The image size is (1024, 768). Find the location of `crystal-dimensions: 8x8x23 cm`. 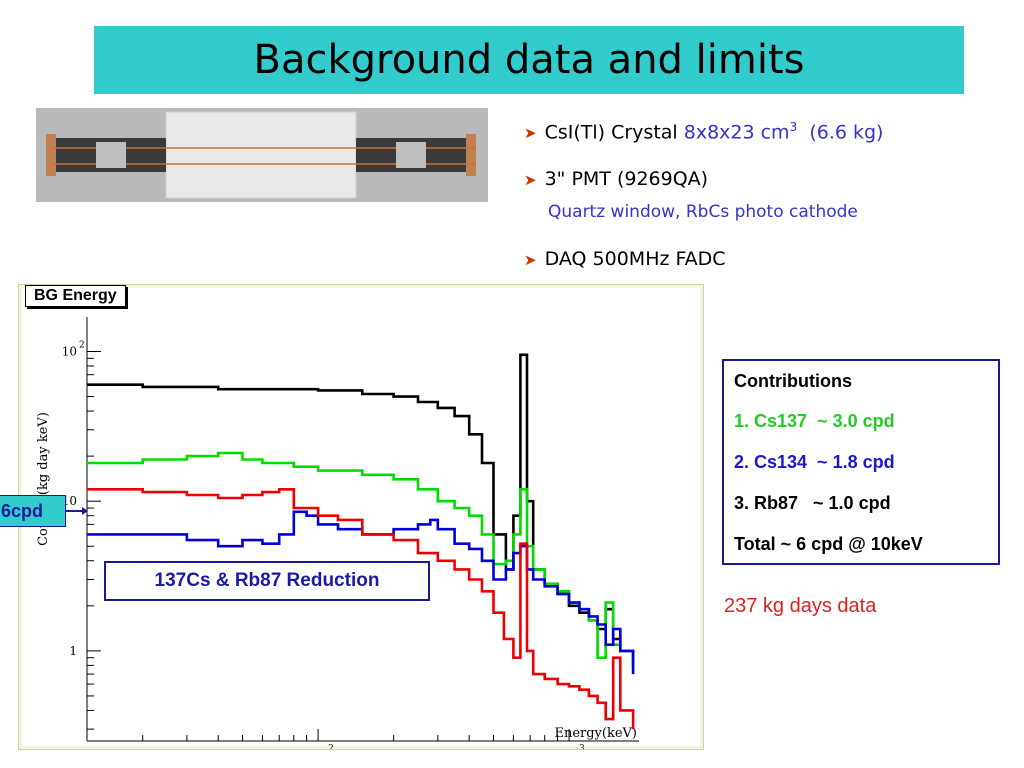

crystal-dimensions: 8x8x23 cm is located at coordinates (736, 132).